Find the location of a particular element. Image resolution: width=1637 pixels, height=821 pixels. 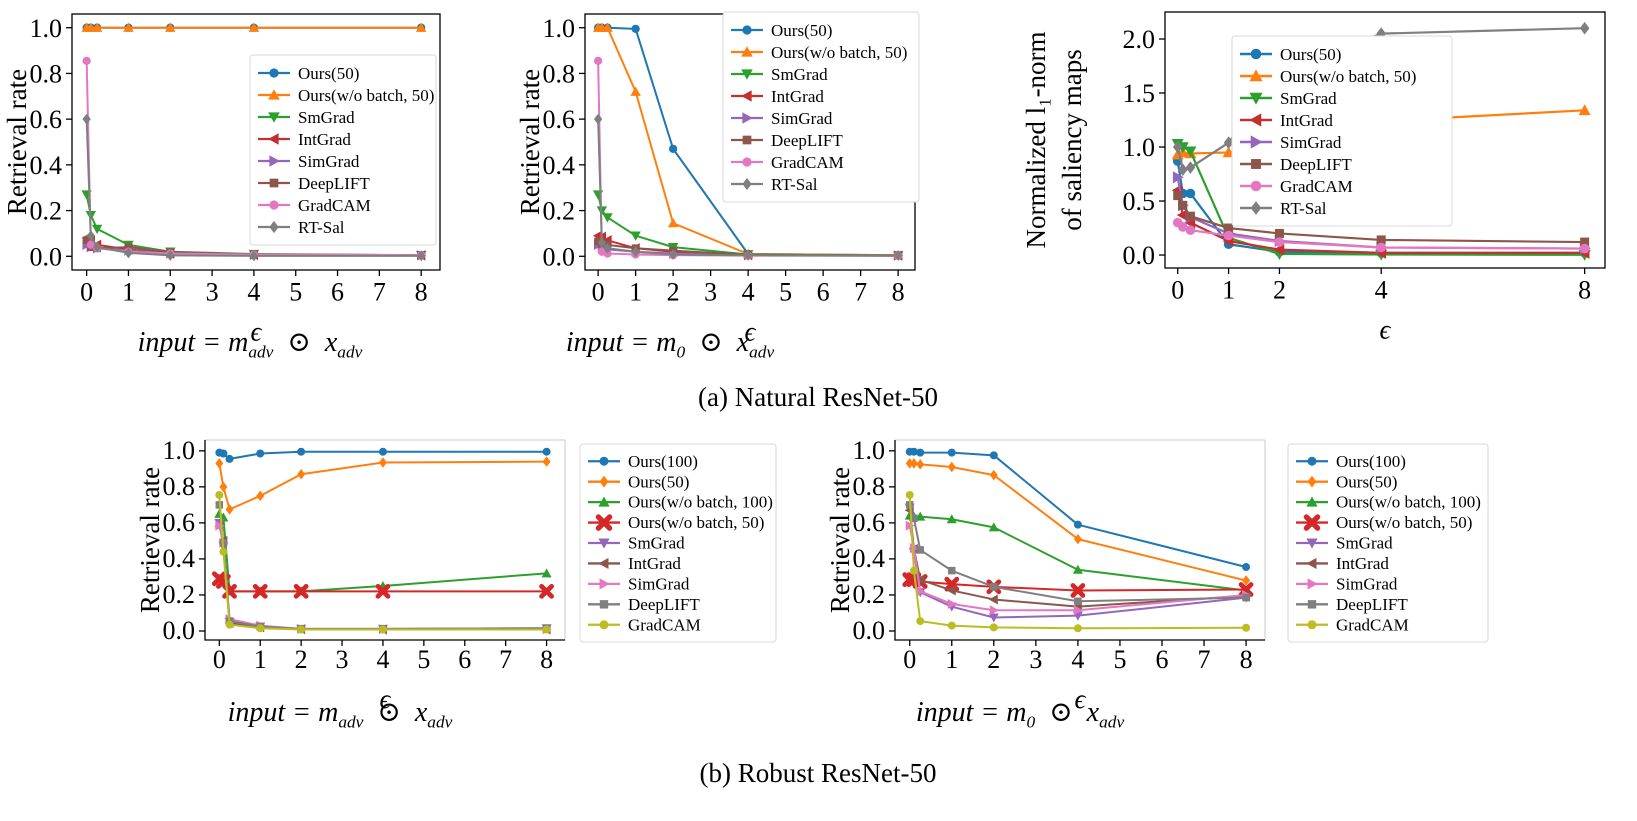

y-tick-label: 0.8 is located at coordinates (869, 486).